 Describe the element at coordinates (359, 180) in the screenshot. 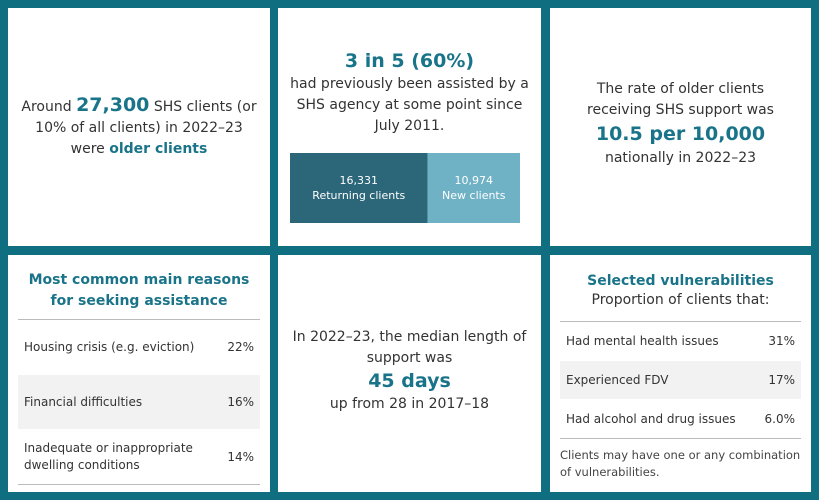

I see `value-label: 16,331` at that location.